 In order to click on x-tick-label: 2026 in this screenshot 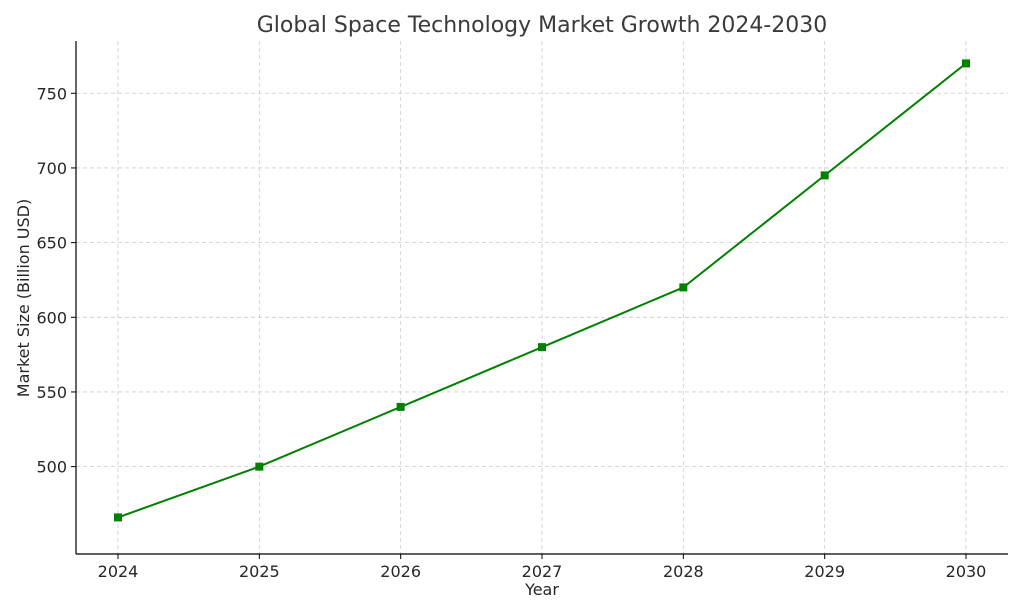, I will do `click(400, 571)`.